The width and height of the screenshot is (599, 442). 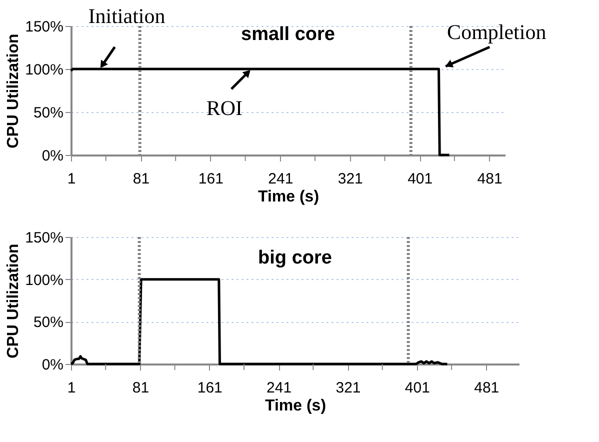 What do you see at coordinates (497, 32) in the screenshot?
I see `annotation: Completion` at bounding box center [497, 32].